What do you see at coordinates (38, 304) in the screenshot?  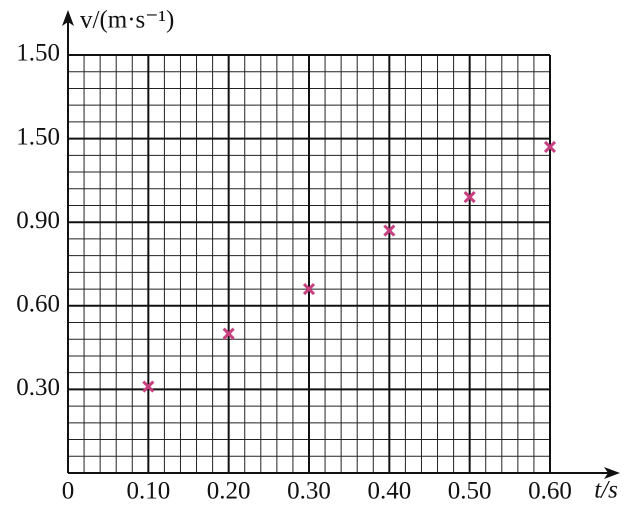 I see `y-tick-label: 0.60` at bounding box center [38, 304].